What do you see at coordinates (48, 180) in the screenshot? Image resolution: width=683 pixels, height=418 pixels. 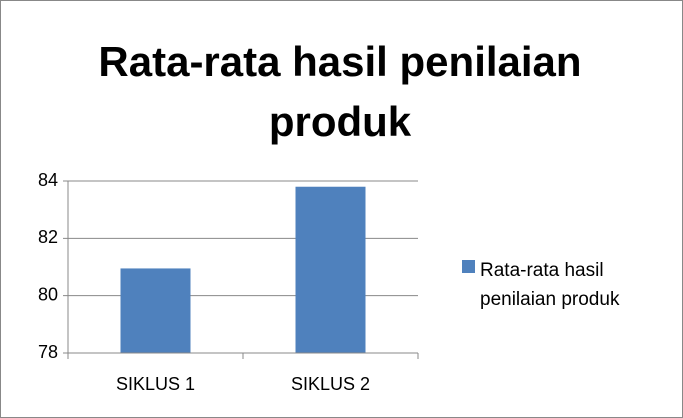 I see `y-tick-label: 84` at bounding box center [48, 180].